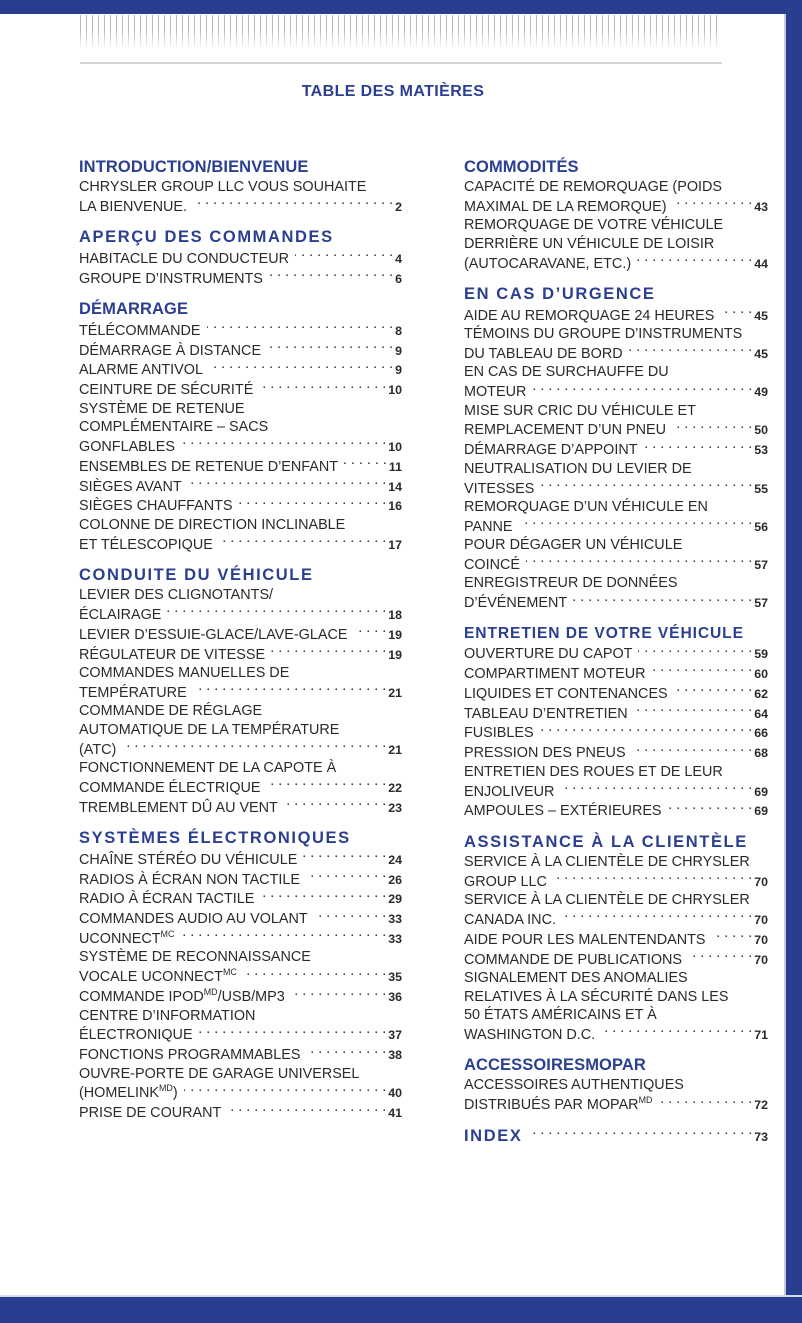 This screenshot has width=802, height=1323. Describe the element at coordinates (240, 350) in the screenshot. I see `toc-entry: DÉMARRAGE À DISTANCE 9` at that location.